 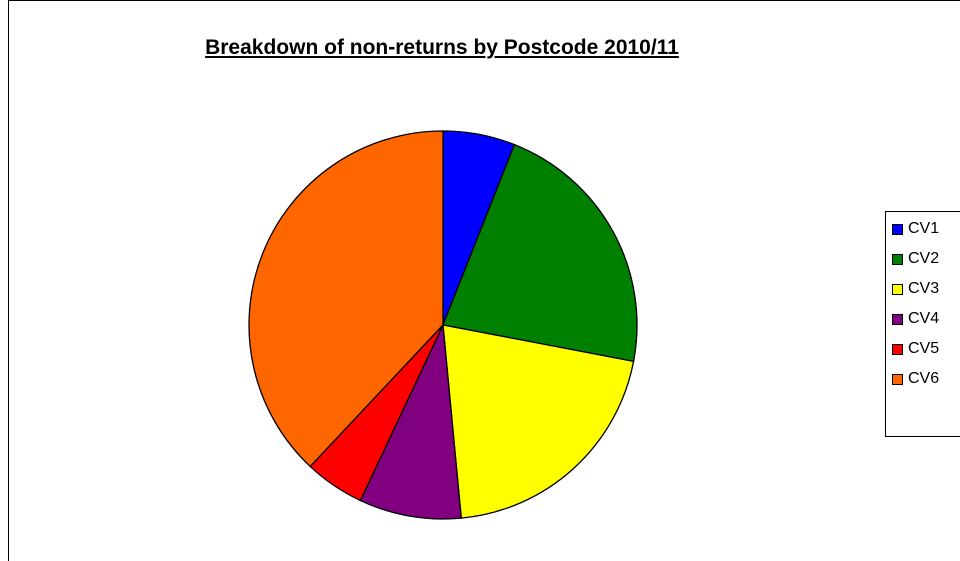 I want to click on legend-label: CV2, so click(x=924, y=258).